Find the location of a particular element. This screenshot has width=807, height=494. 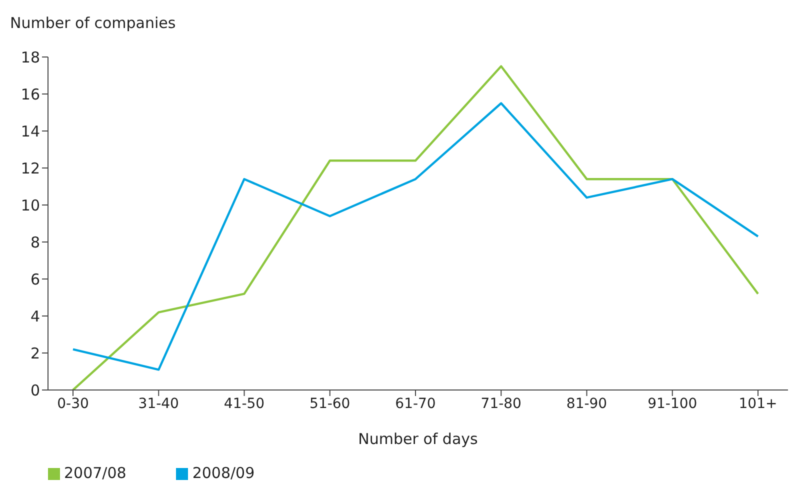

x-tick-label: 91-100 is located at coordinates (673, 404).